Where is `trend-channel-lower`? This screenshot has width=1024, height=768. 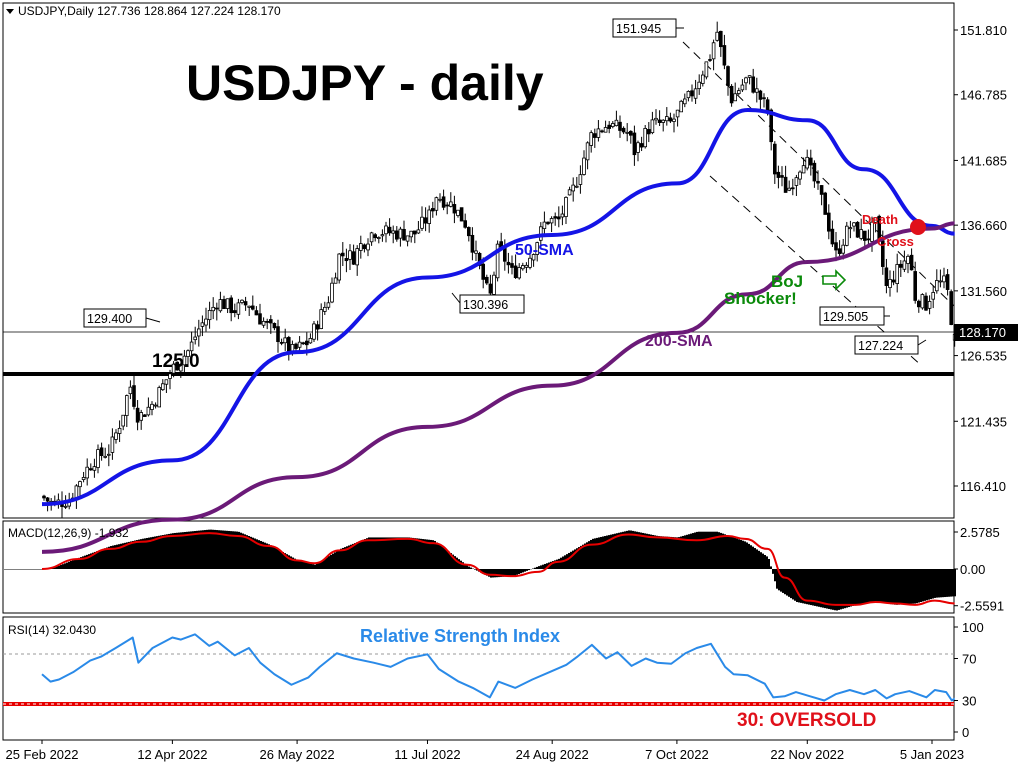 trend-channel-lower is located at coordinates (816, 271).